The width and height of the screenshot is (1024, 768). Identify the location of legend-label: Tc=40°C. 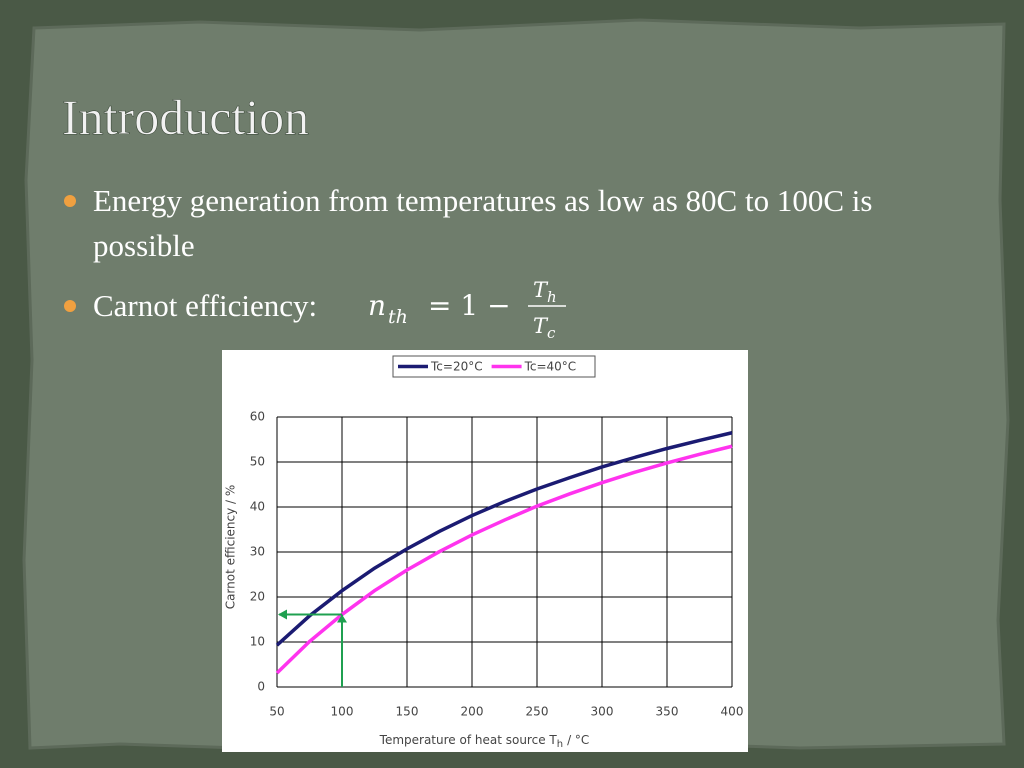
(550, 367).